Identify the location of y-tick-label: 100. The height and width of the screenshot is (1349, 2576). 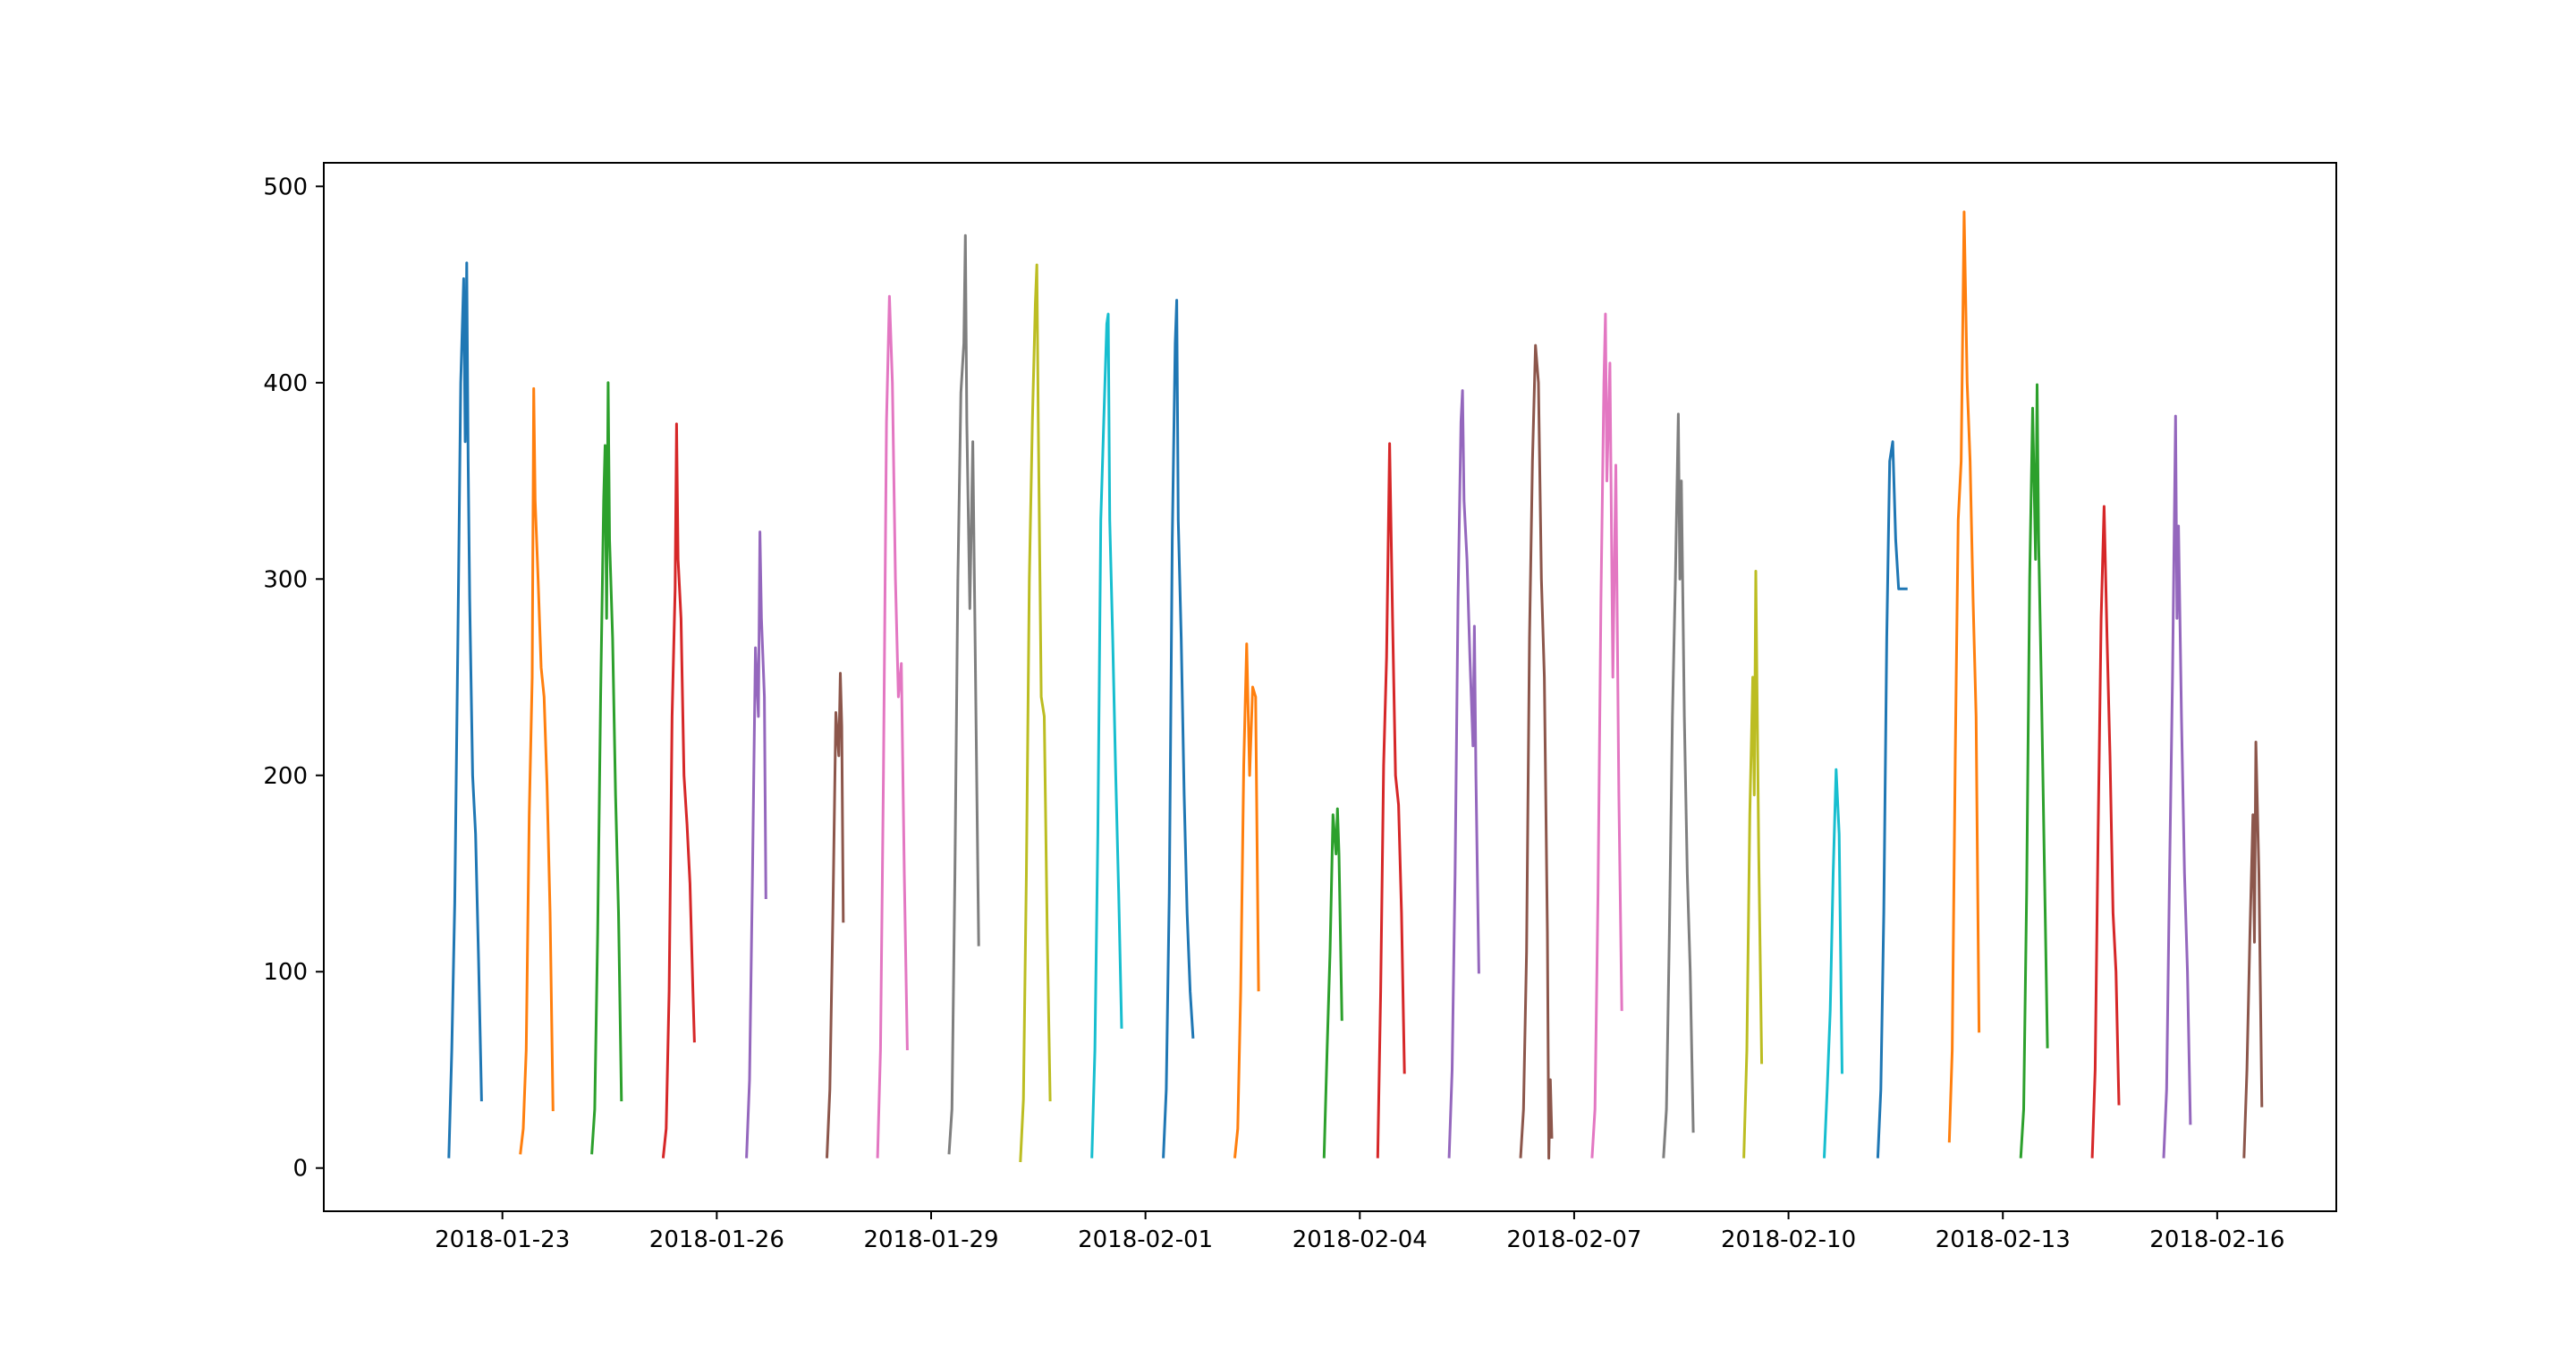
(285, 972).